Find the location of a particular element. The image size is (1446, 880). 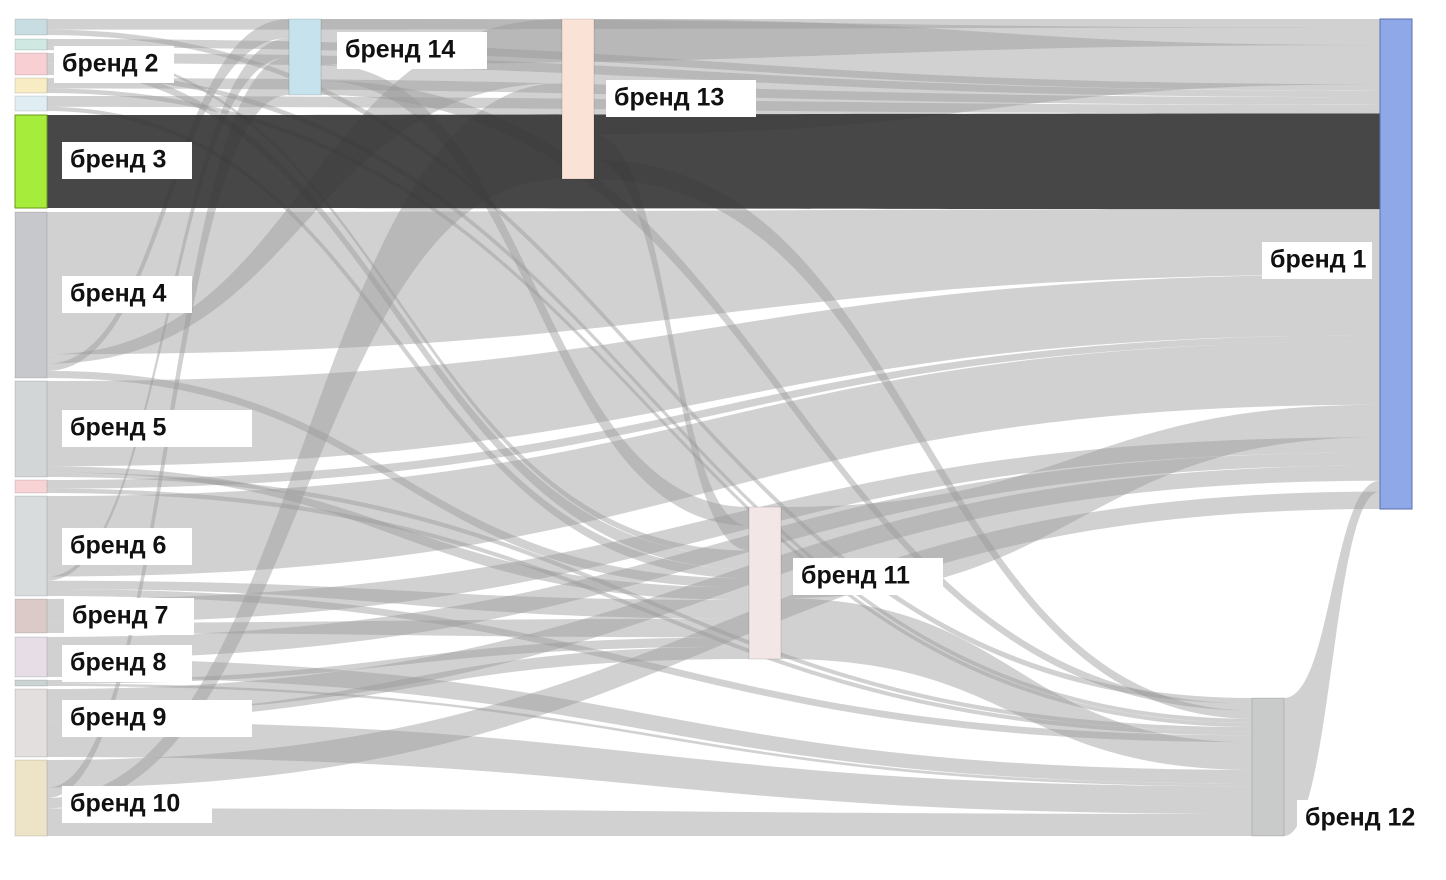

node-label-n5: бренд 5 is located at coordinates (118, 428).